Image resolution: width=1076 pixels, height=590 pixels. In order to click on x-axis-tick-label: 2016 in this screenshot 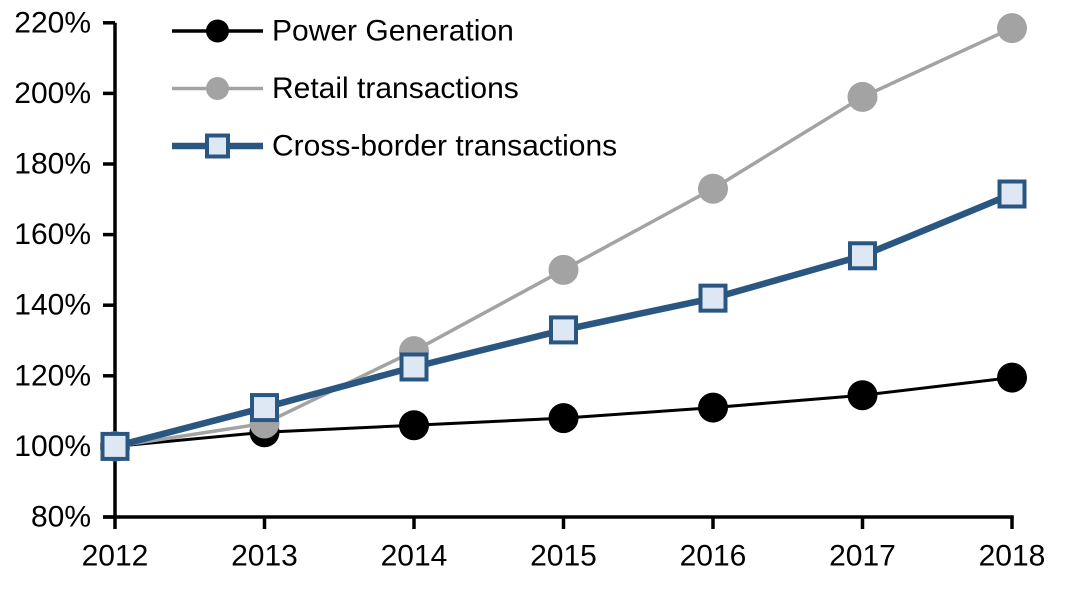, I will do `click(713, 556)`.